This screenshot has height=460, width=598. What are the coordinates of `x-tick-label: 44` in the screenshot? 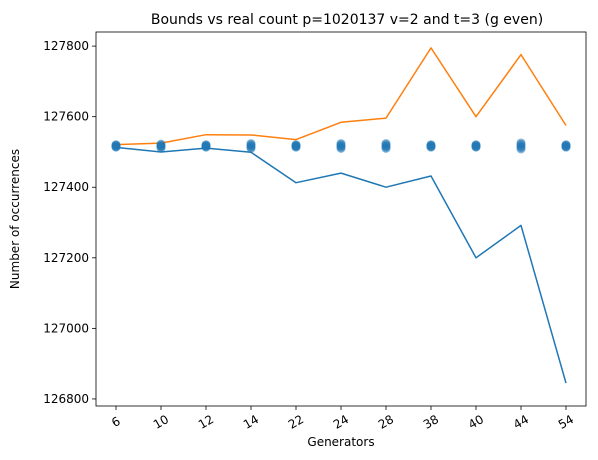 It's located at (521, 422).